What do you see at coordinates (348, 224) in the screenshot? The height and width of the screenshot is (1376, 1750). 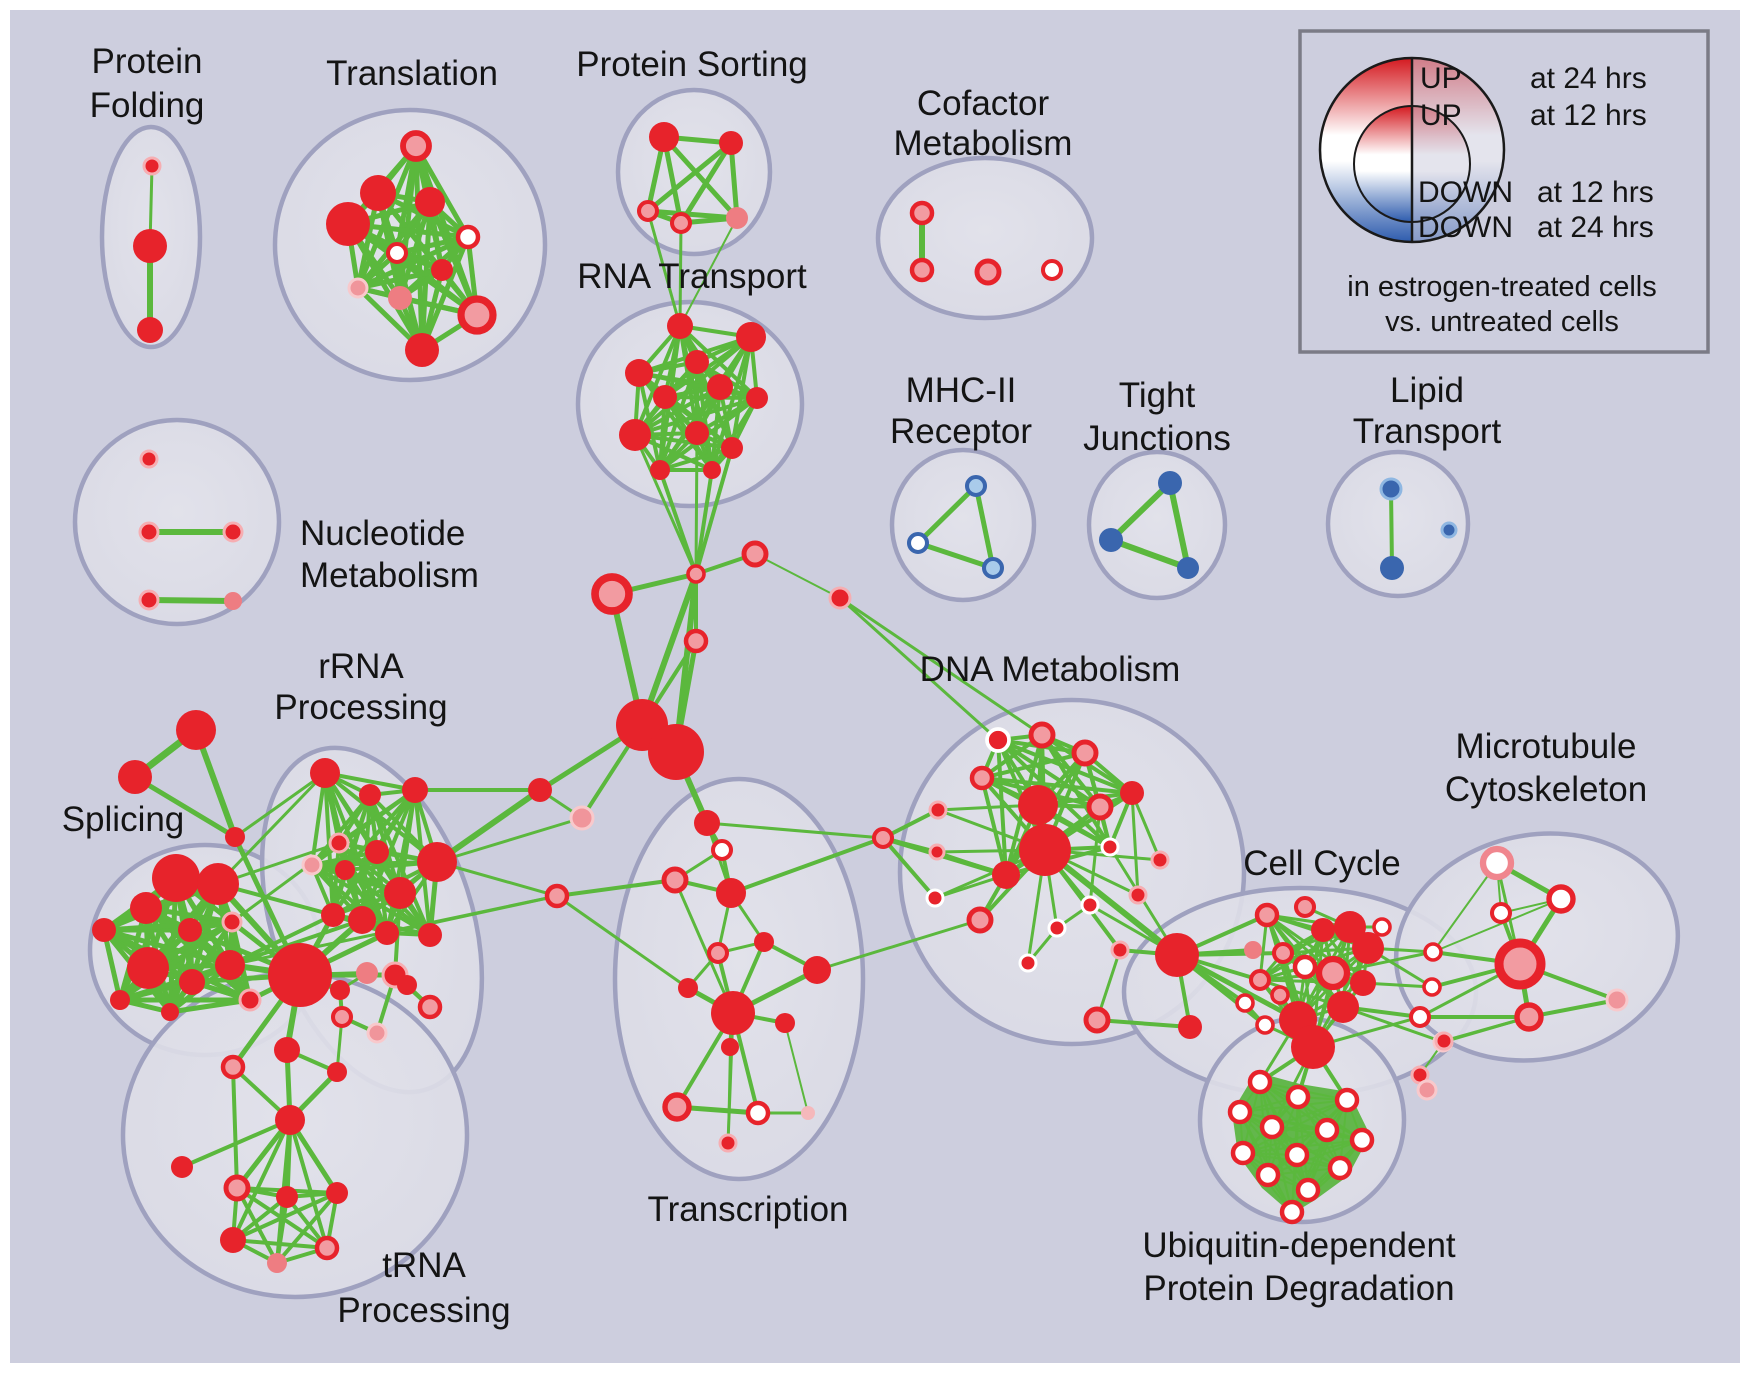 I see `gene-node-t4` at bounding box center [348, 224].